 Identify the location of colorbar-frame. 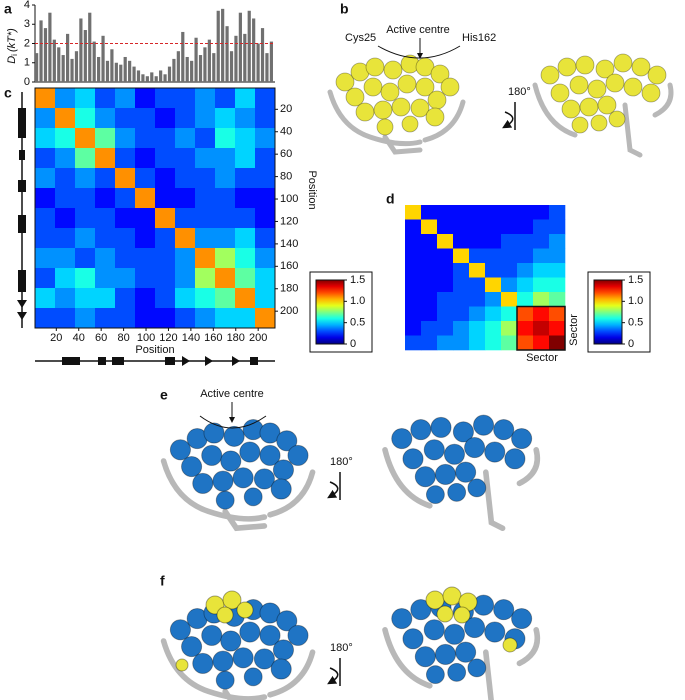
(619, 312).